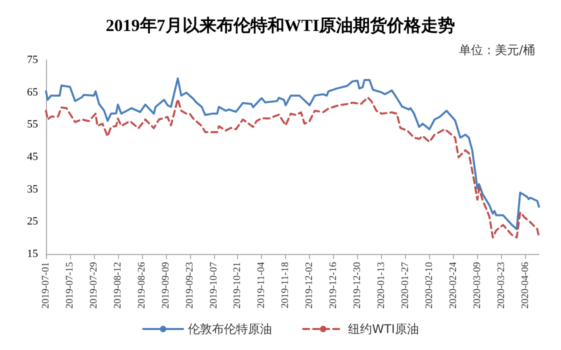 This screenshot has width=561, height=350. What do you see at coordinates (190, 285) in the screenshot?
I see `x-tick-label: 2019-09-23` at bounding box center [190, 285].